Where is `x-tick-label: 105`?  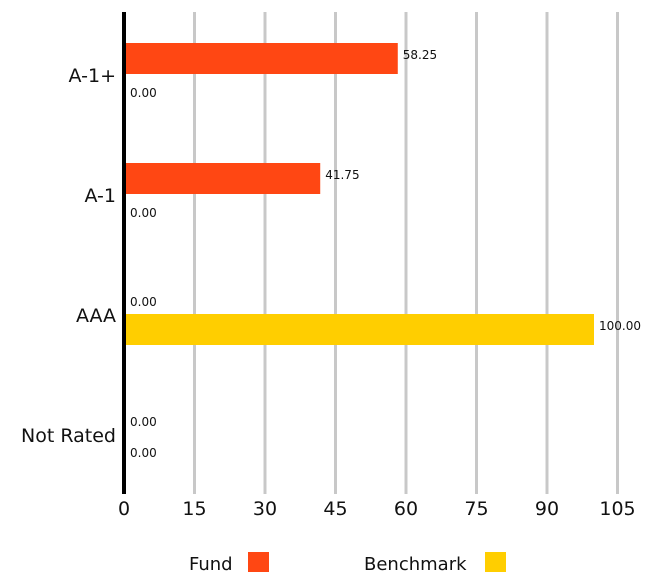 x-tick-label: 105 is located at coordinates (617, 509).